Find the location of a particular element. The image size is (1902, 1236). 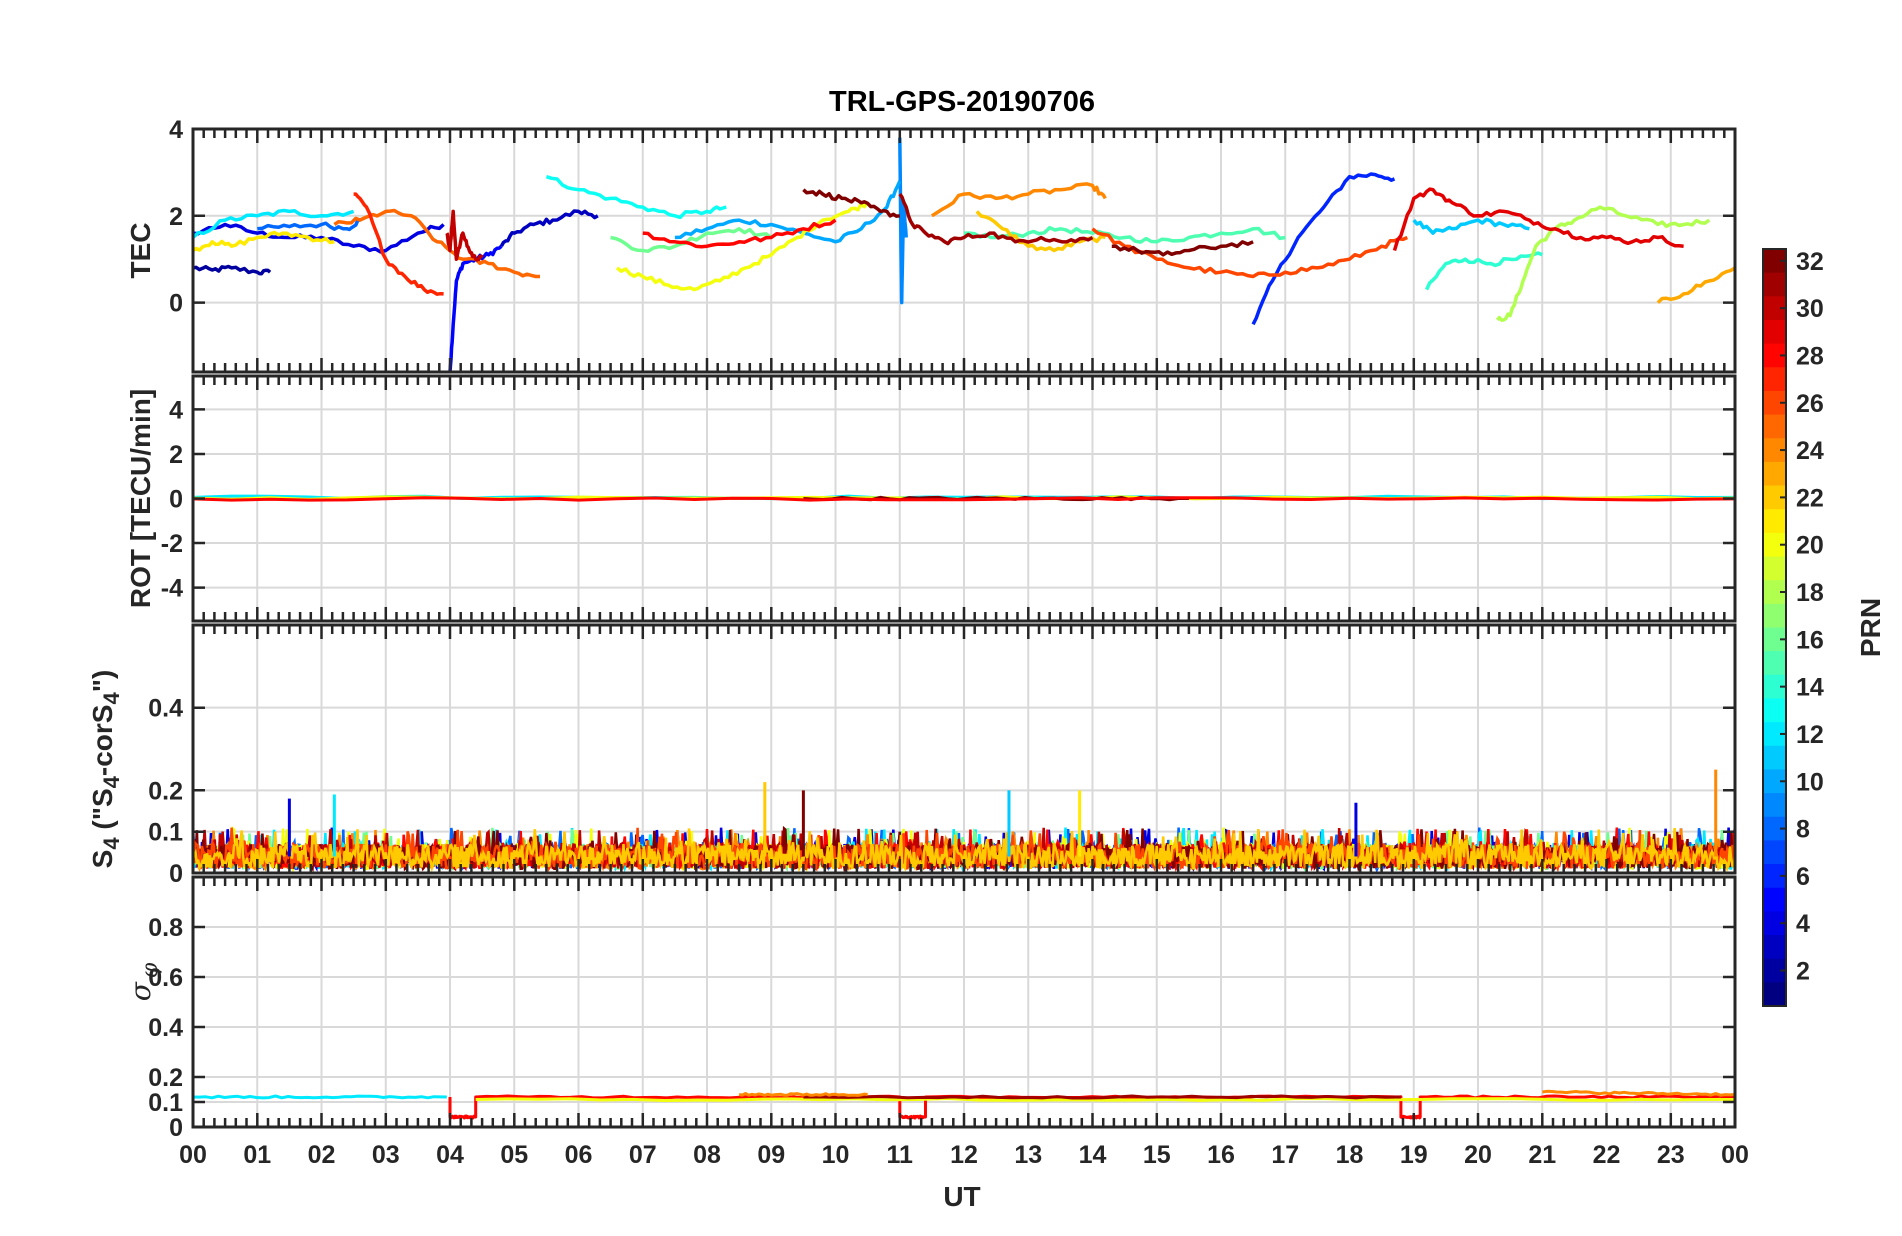

x-tick-label: 09 is located at coordinates (771, 1155).